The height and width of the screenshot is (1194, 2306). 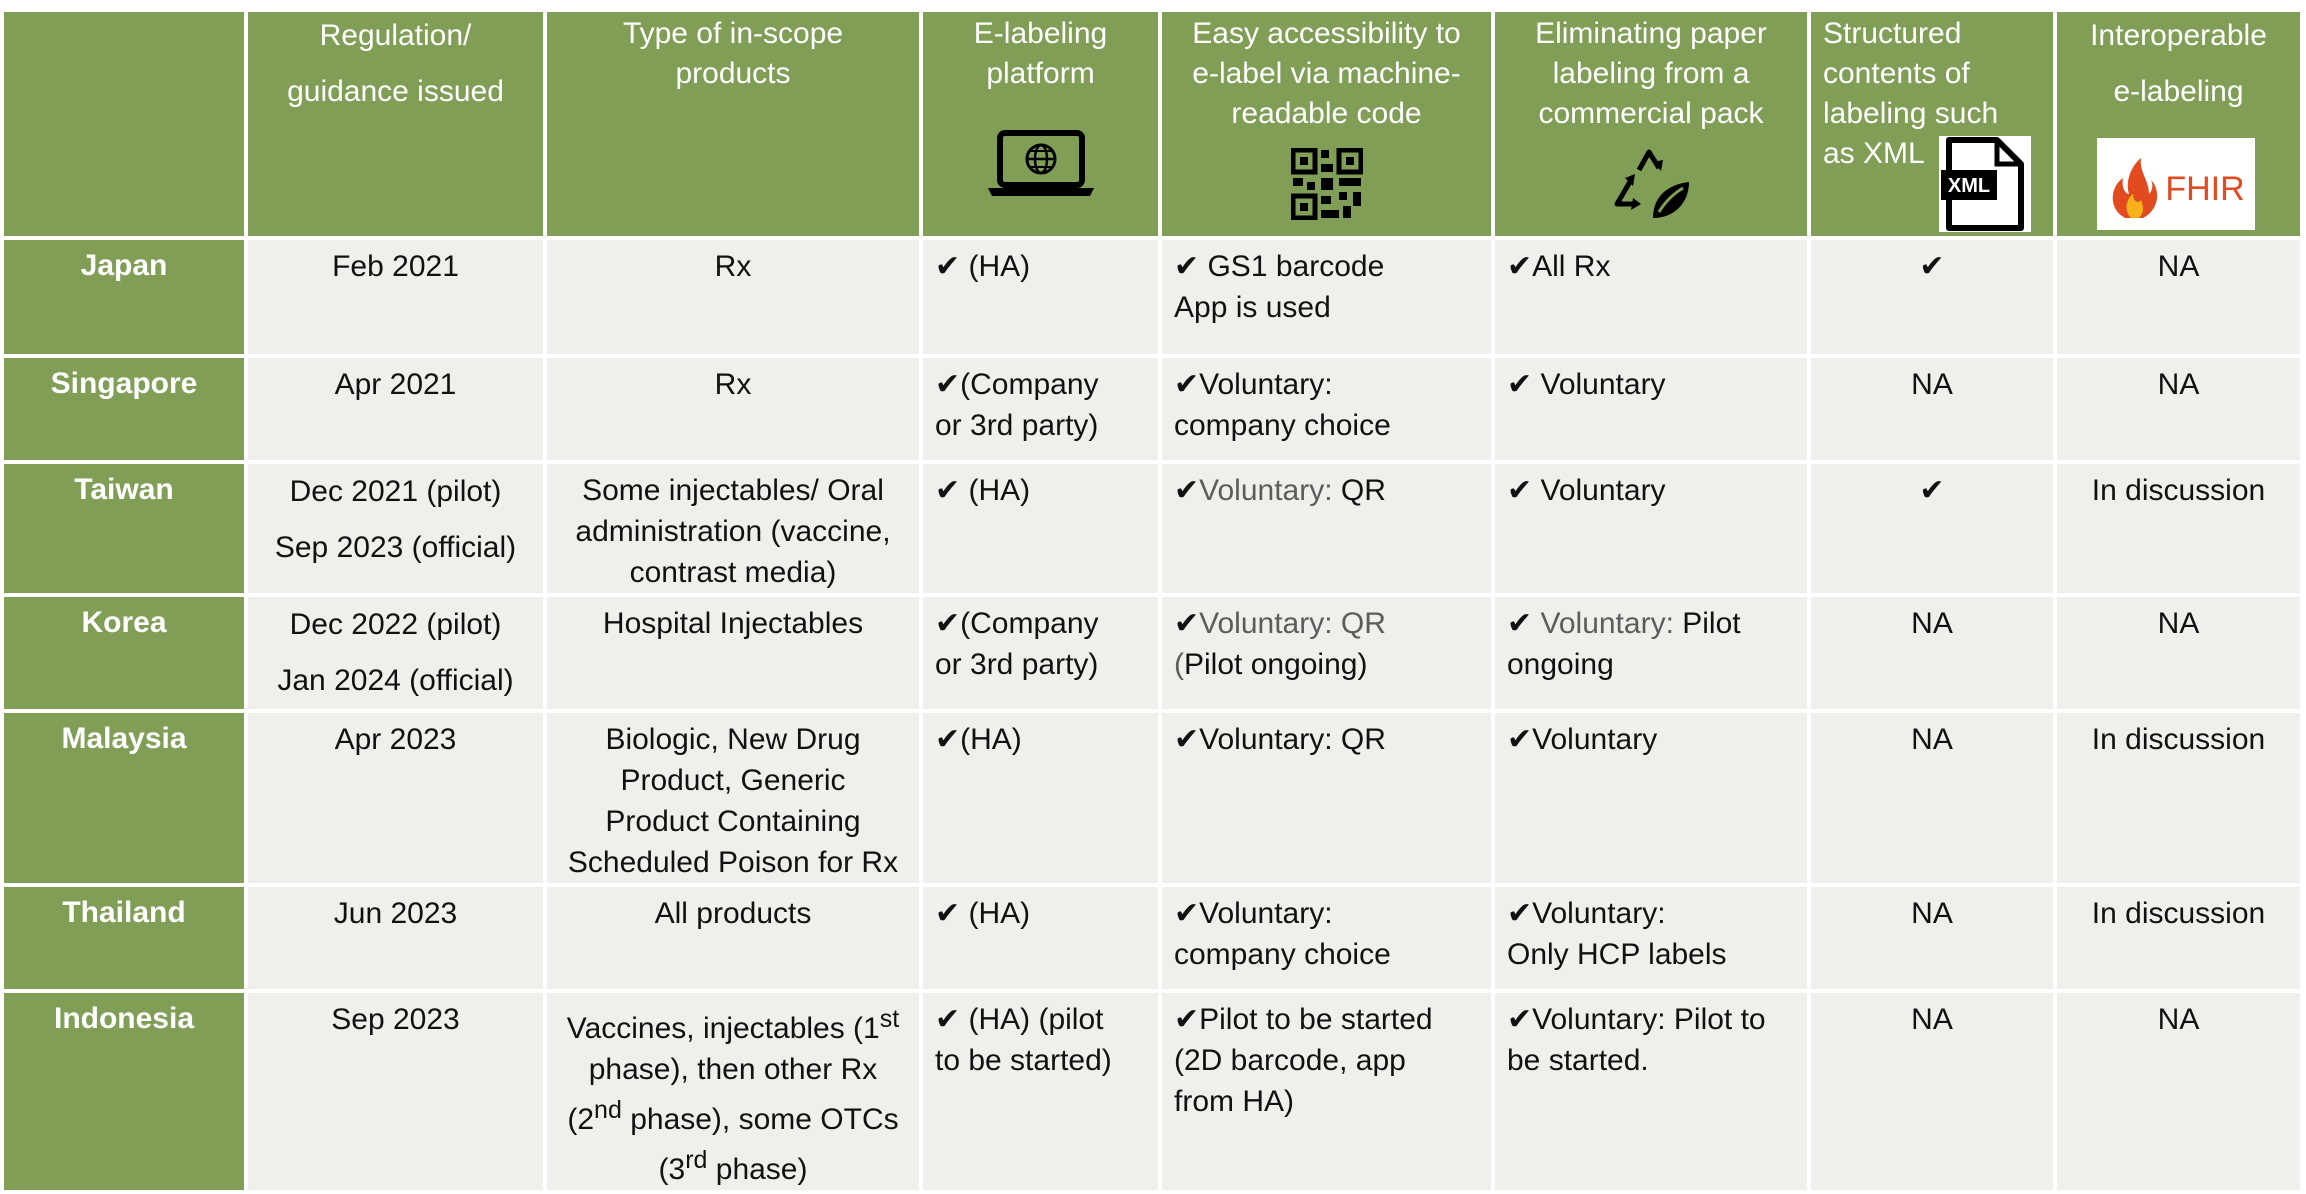 I want to click on regulation-text: Jan 2024 (official), so click(x=395, y=680).